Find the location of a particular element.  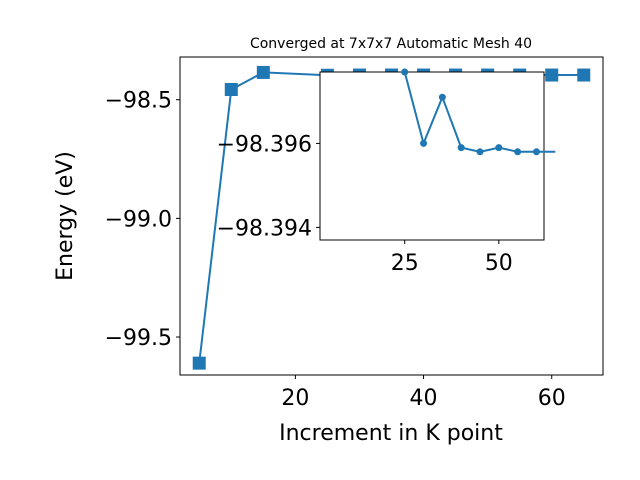

inset-x-tick-label: 25 is located at coordinates (405, 263).